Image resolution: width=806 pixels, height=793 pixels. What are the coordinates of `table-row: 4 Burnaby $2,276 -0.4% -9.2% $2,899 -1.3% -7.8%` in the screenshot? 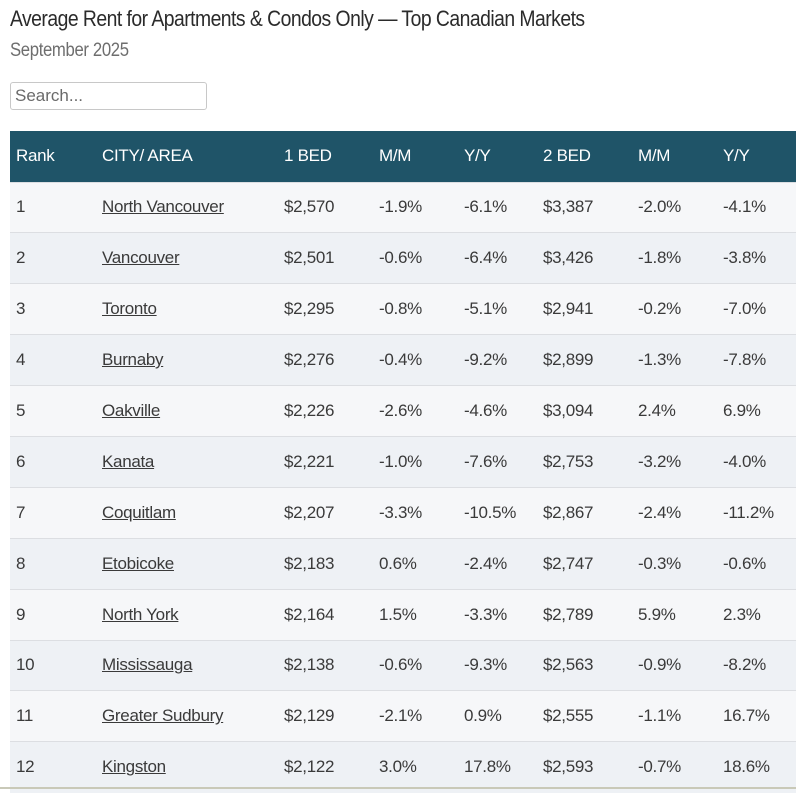 It's located at (403, 360).